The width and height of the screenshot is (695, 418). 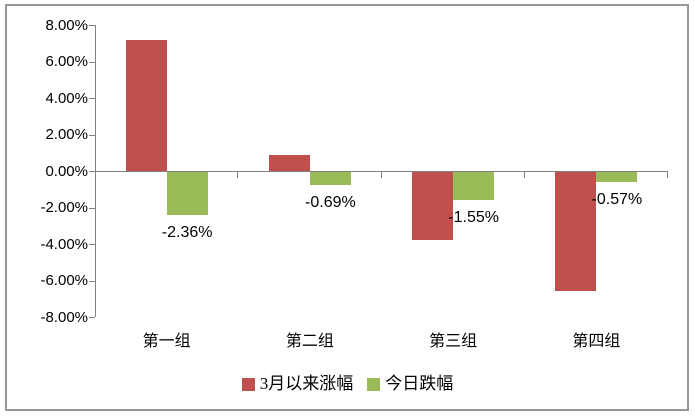 I want to click on y-tick-label: 4.00%, so click(x=66, y=98).